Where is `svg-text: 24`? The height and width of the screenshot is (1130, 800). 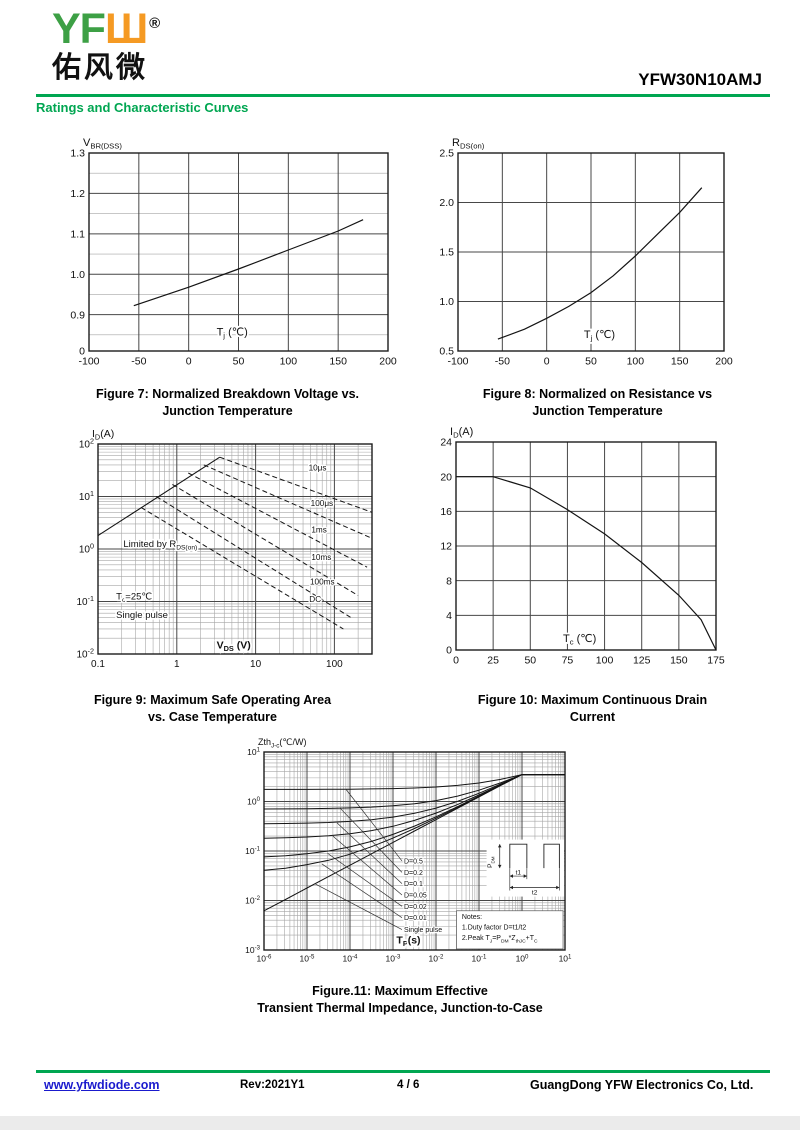 svg-text: 24 is located at coordinates (446, 443).